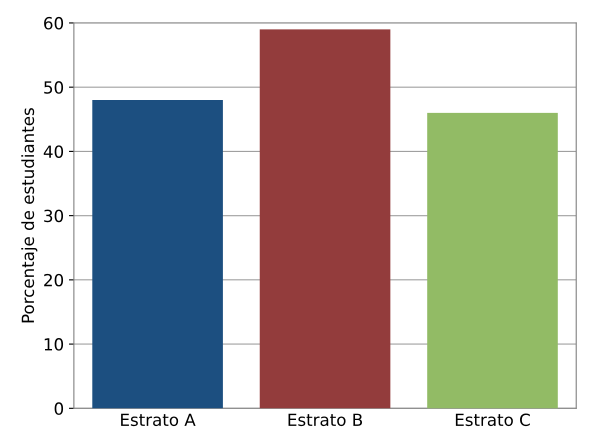 The height and width of the screenshot is (433, 591). What do you see at coordinates (158, 420) in the screenshot?
I see `x-tick-label: Estrato A` at bounding box center [158, 420].